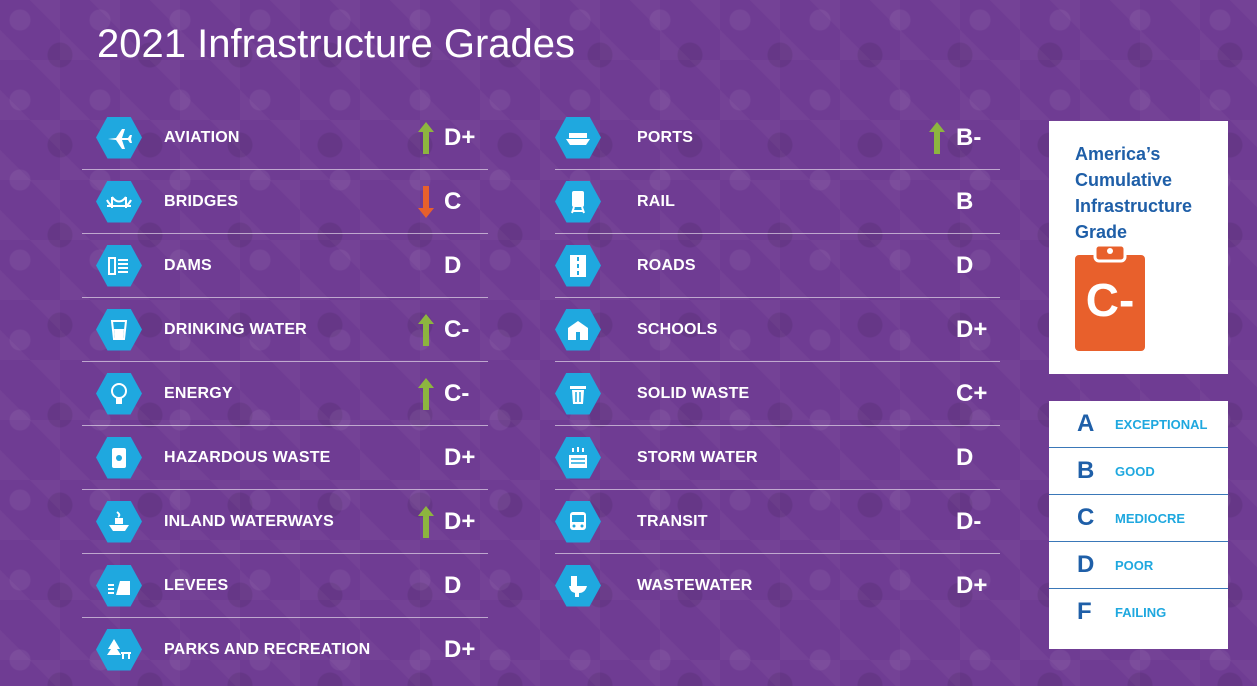 The height and width of the screenshot is (686, 1257). I want to click on legend-row-b: B GOOD, so click(1138, 471).